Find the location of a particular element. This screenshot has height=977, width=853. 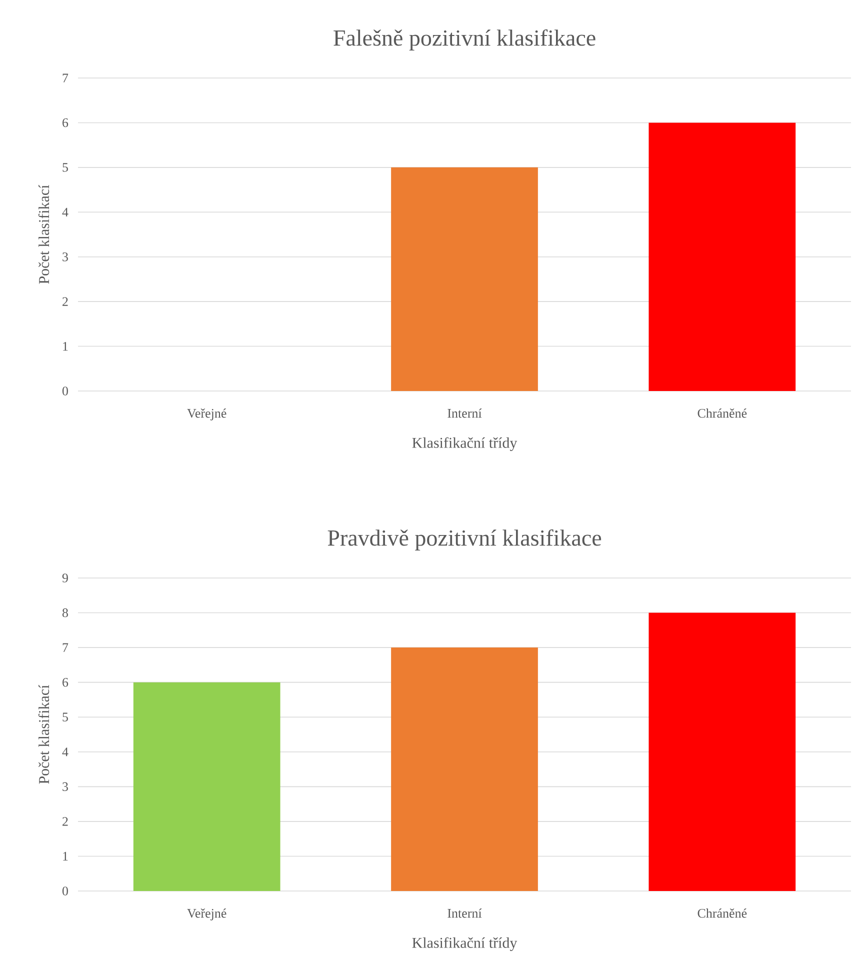

y-tick-label: 9 is located at coordinates (65, 578).